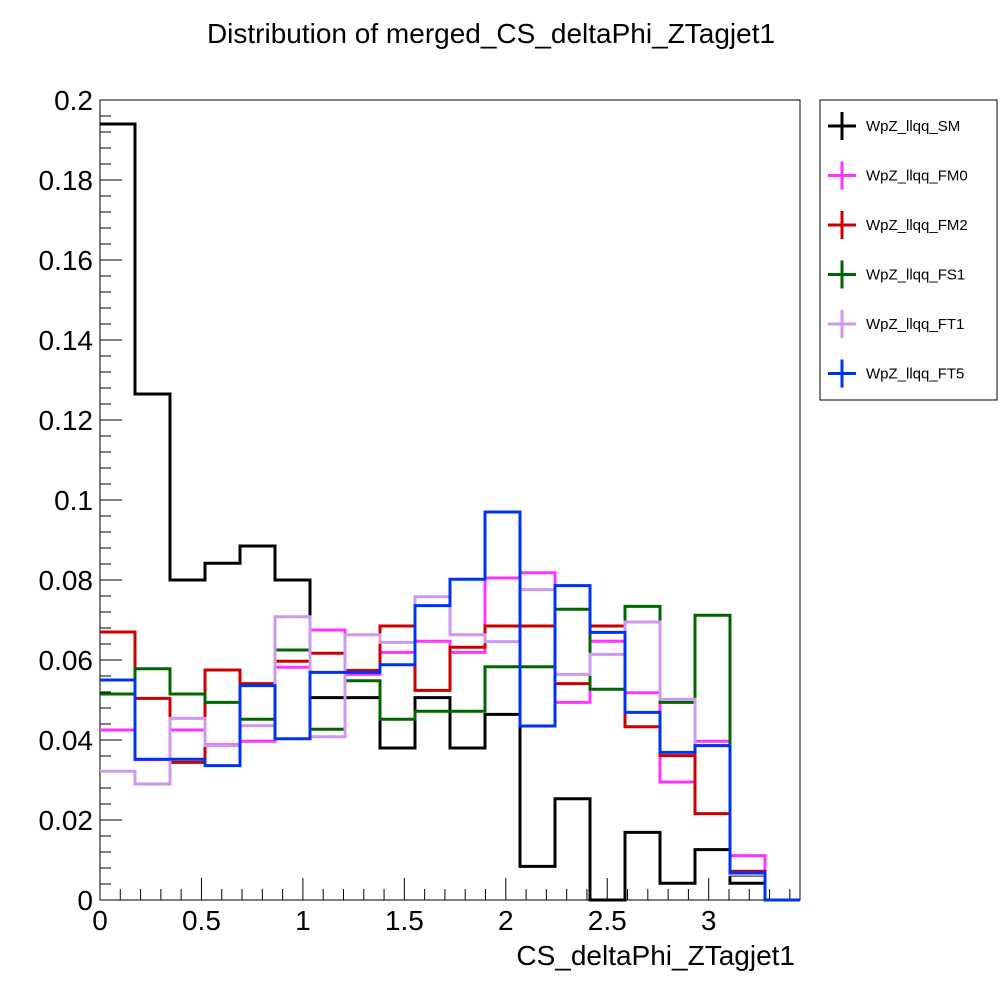 This screenshot has height=1000, width=1000. Describe the element at coordinates (66, 660) in the screenshot. I see `y-tick-label: 0.06` at that location.